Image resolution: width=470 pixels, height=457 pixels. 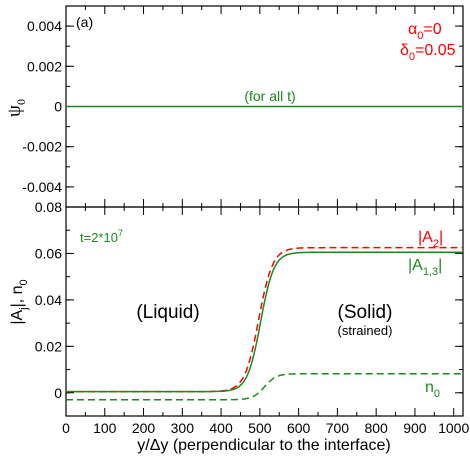 What do you see at coordinates (17, 317) in the screenshot?
I see `bottom-ylabel-main: |A` at bounding box center [17, 317].